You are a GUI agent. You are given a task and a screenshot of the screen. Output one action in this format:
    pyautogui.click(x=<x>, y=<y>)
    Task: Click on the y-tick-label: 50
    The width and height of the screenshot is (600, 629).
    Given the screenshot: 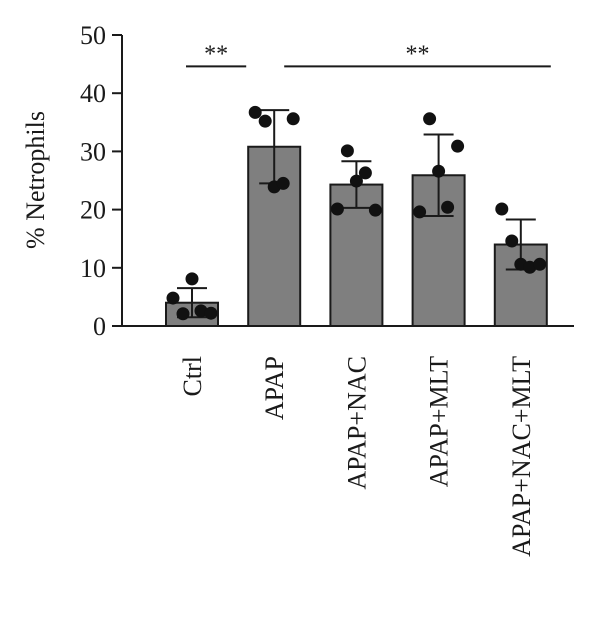 What is the action you would take?
    pyautogui.click(x=93, y=35)
    